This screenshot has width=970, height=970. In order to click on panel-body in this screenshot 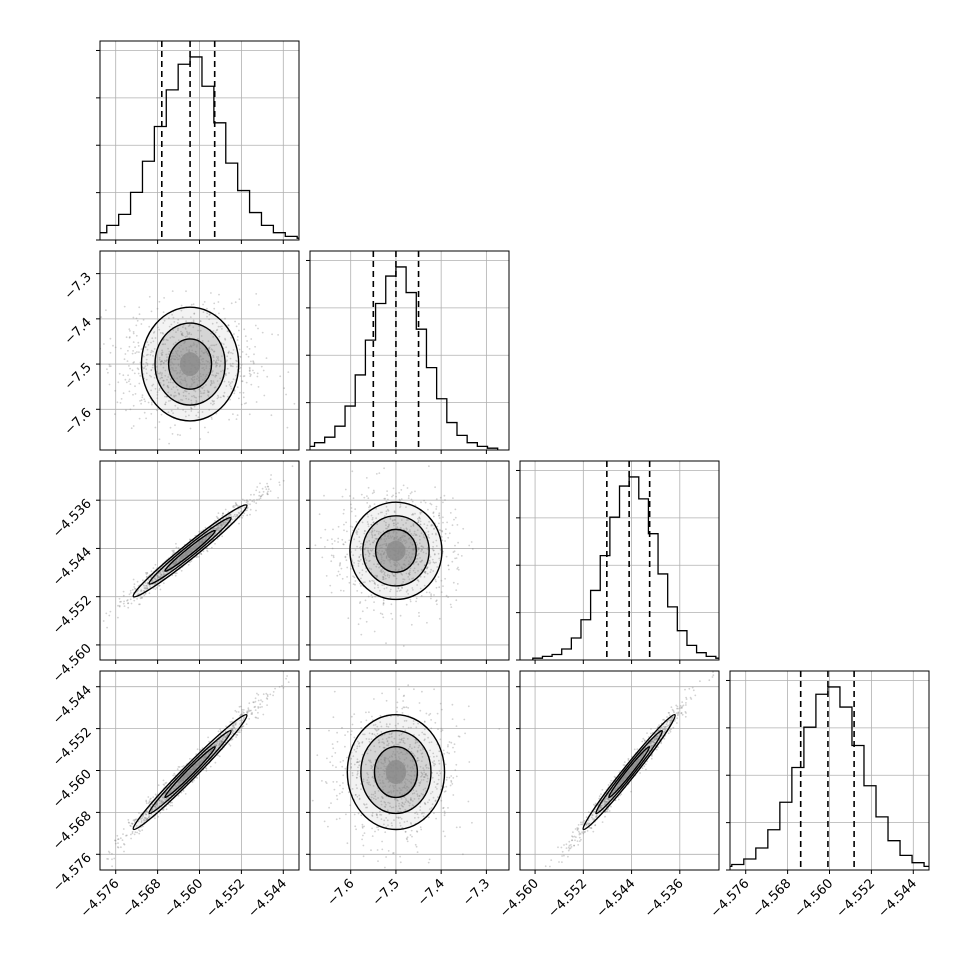, I will do `click(199, 770)`.